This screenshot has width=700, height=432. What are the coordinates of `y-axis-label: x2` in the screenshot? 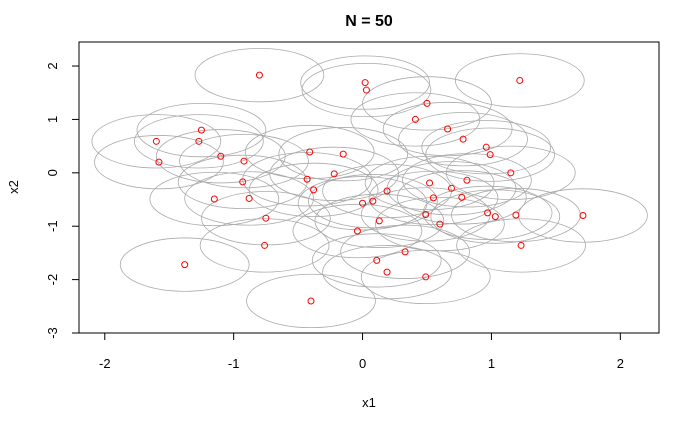 It's located at (13, 187).